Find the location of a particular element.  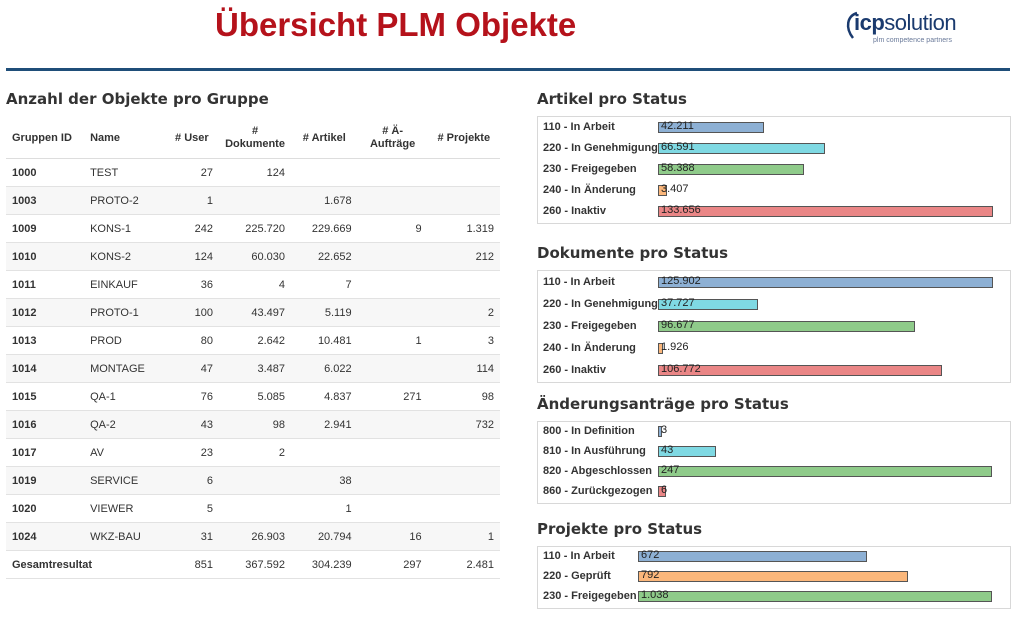

table-row: 1024 WKZ-BAU 31 26.903 20.794 16 1 is located at coordinates (253, 536).